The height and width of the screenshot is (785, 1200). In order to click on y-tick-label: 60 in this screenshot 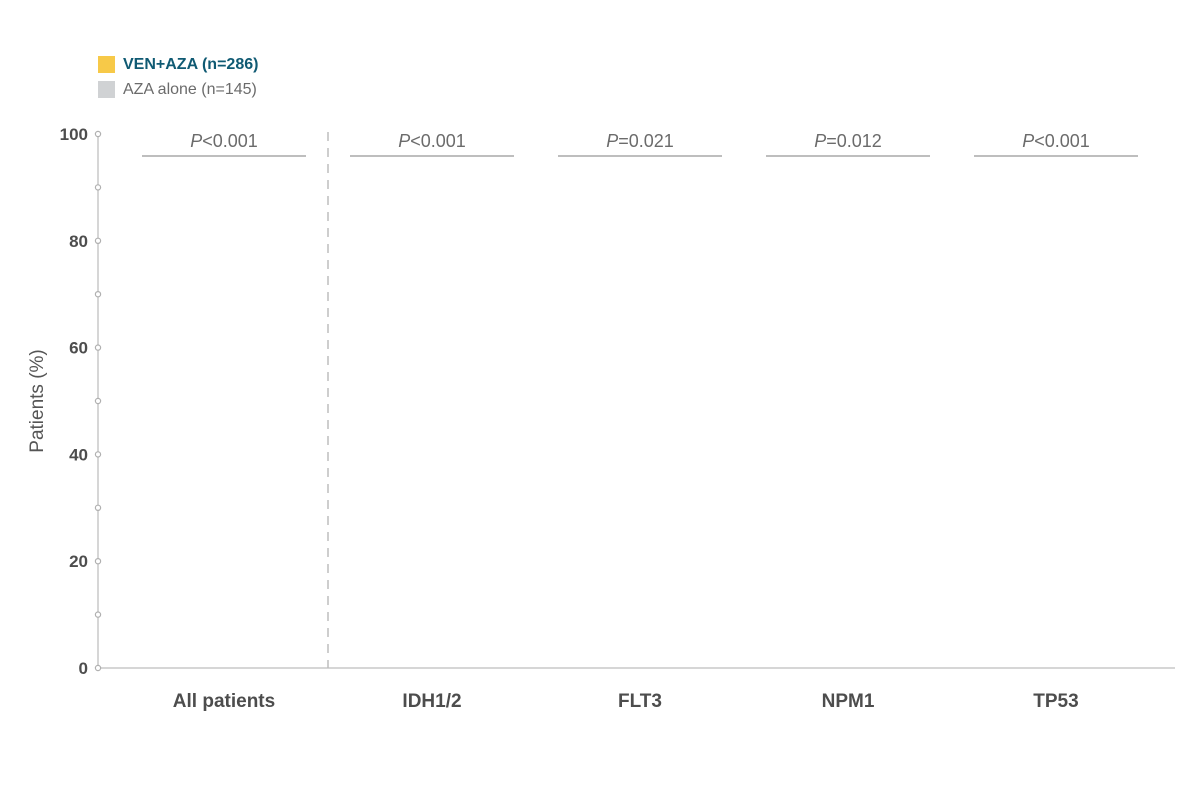, I will do `click(78, 348)`.